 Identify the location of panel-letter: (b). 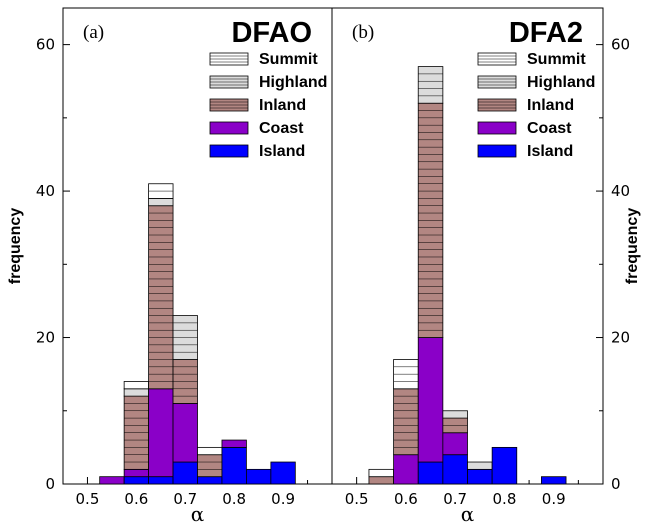
(363, 32).